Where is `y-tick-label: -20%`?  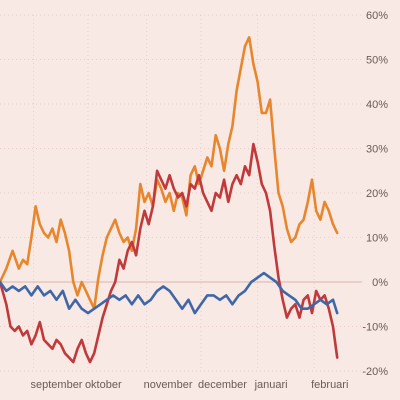 y-tick-label: -20% is located at coordinates (375, 372).